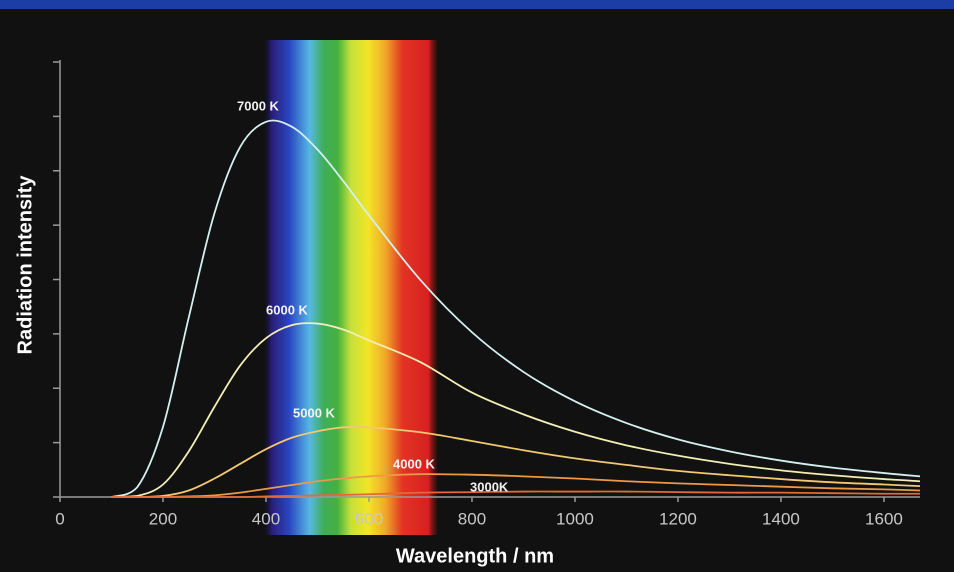 Image resolution: width=954 pixels, height=572 pixels. I want to click on x-tick-label: 1400, so click(781, 518).